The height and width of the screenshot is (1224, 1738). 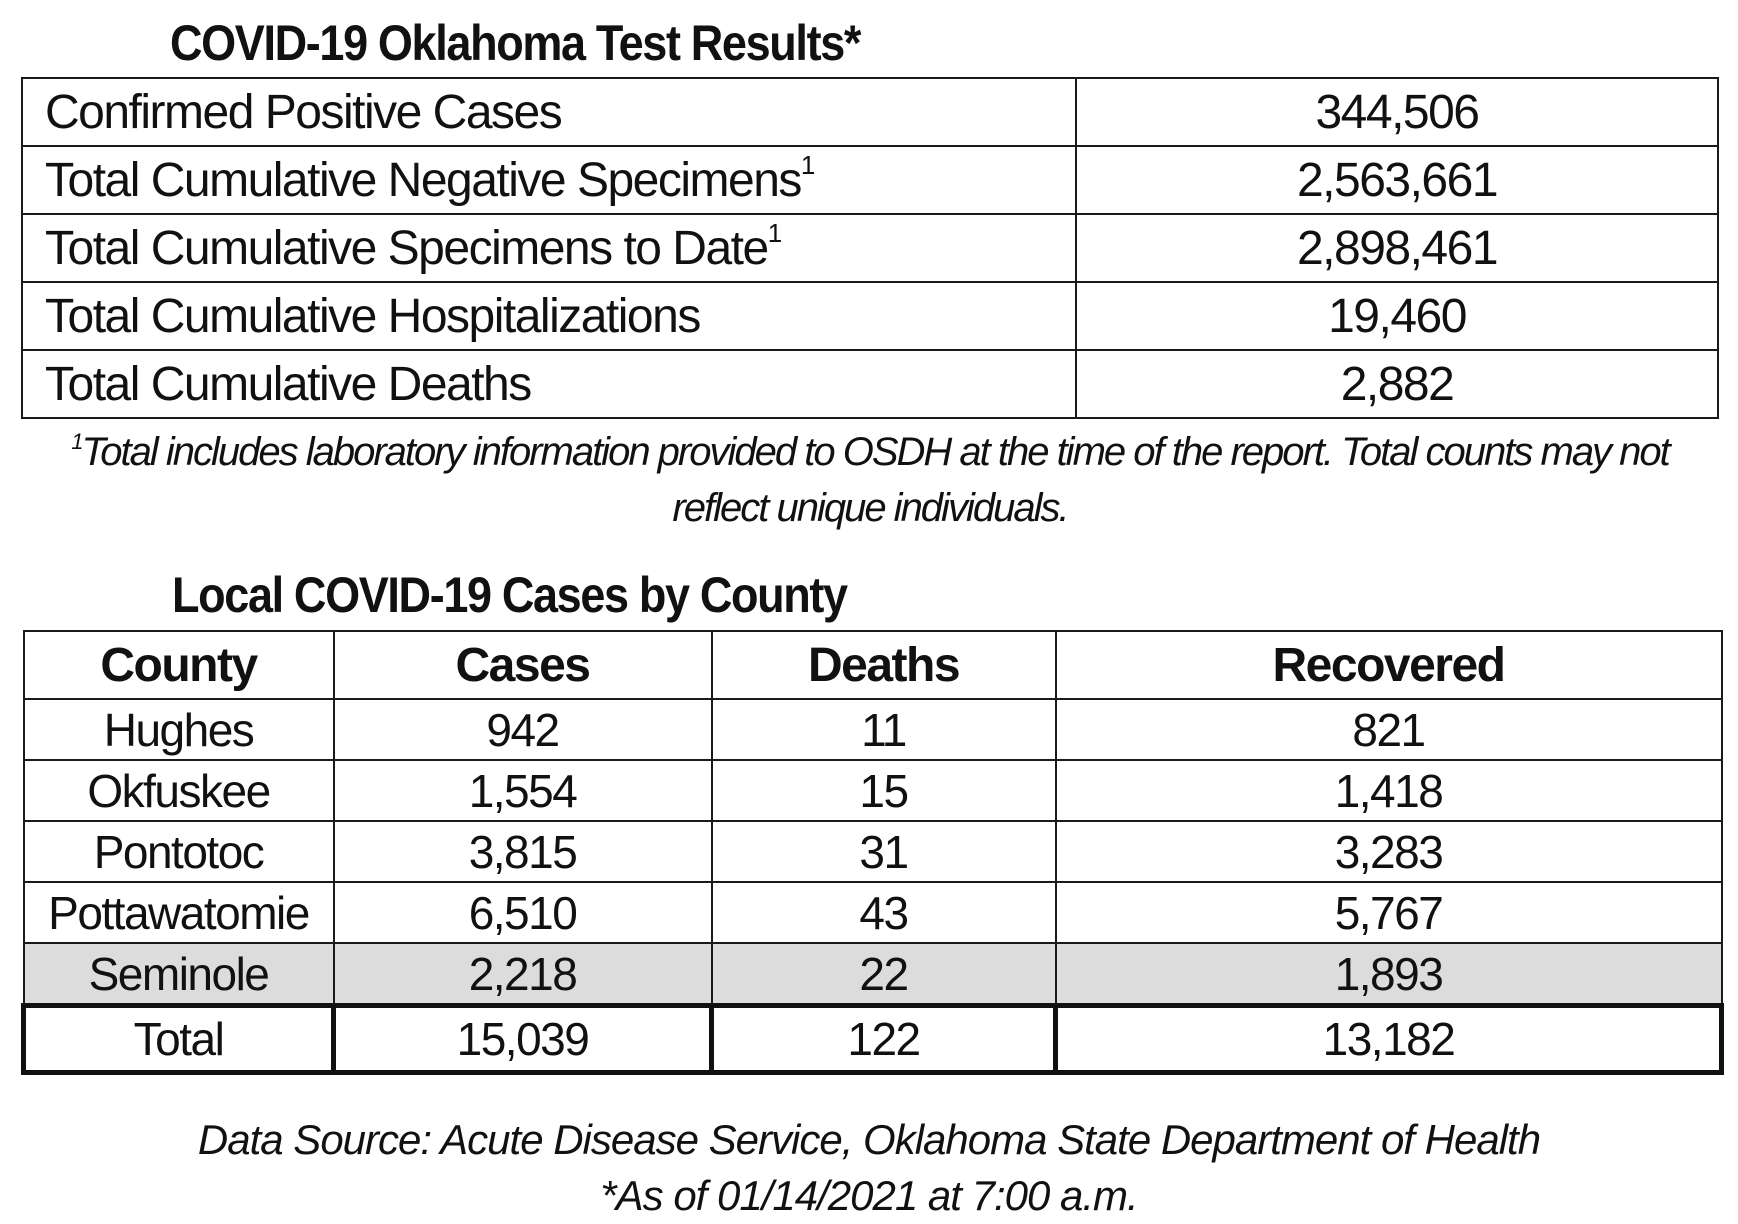 I want to click on deaths-cell: 22, so click(x=883, y=974).